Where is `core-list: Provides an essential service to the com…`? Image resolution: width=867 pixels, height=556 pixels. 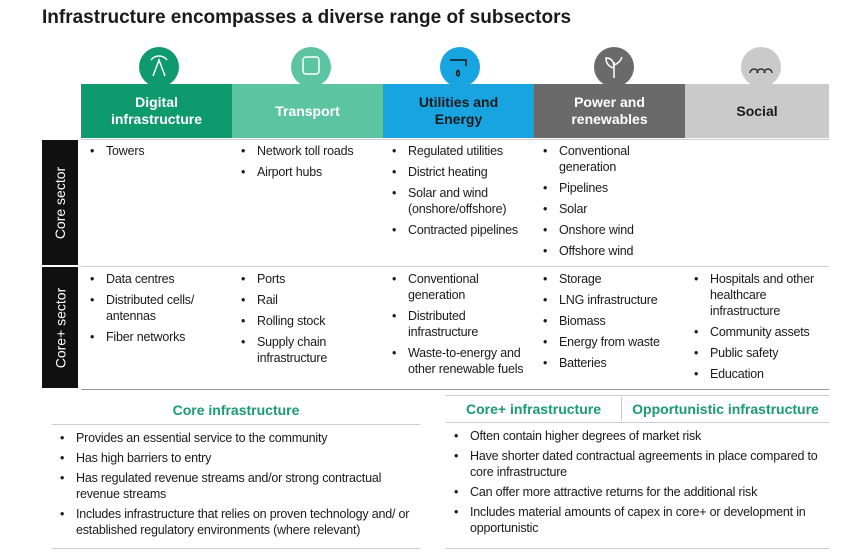 core-list: Provides an essential service to the com… is located at coordinates (237, 486).